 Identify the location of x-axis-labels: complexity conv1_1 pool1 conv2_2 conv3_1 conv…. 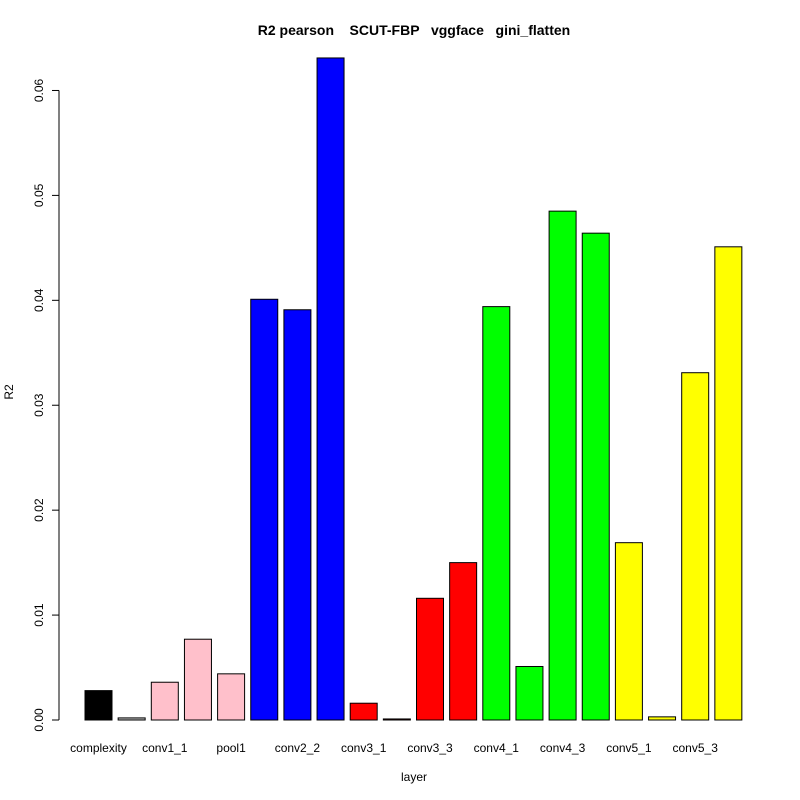
(394, 748).